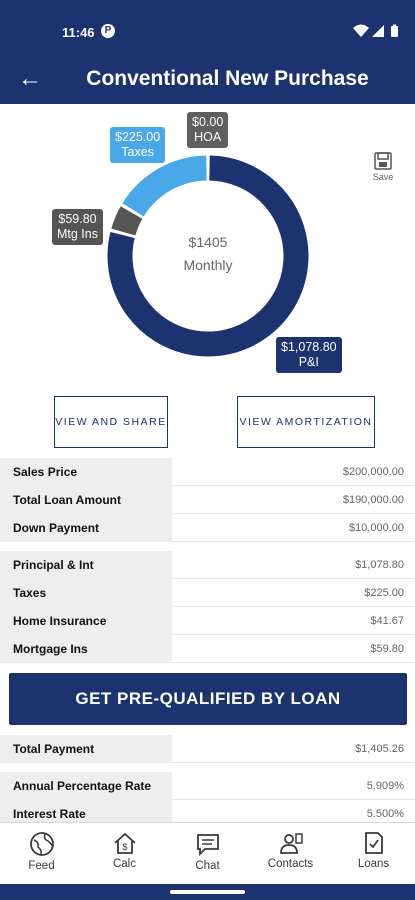 The image size is (415, 900). I want to click on total-payment-row: Total Payment $1,405.26, so click(207, 749).